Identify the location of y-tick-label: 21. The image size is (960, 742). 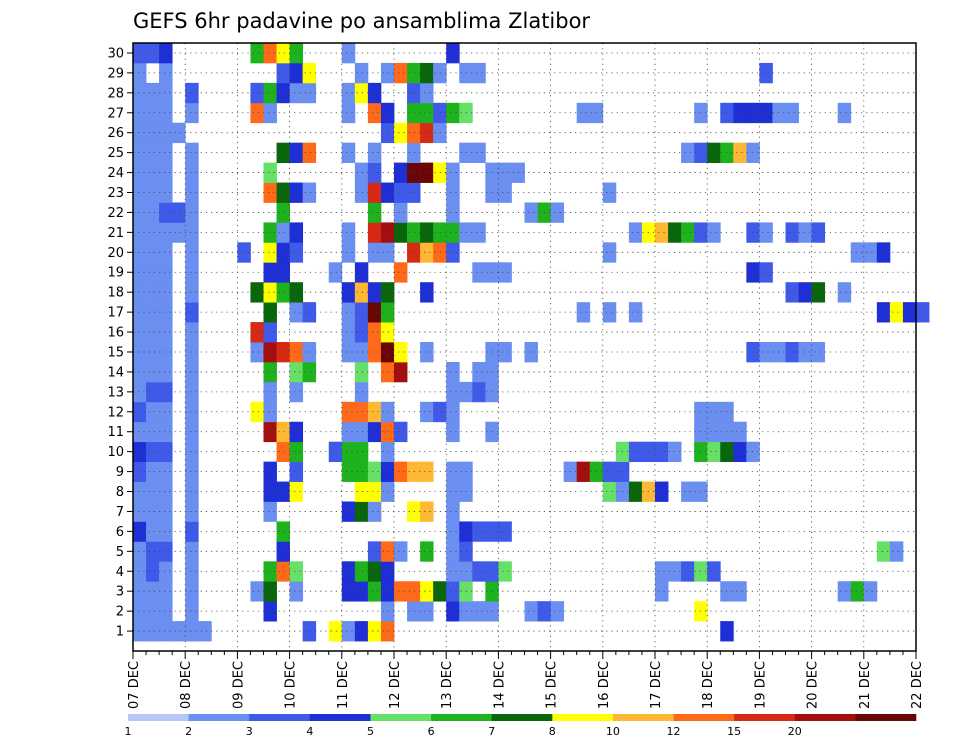
(115, 233).